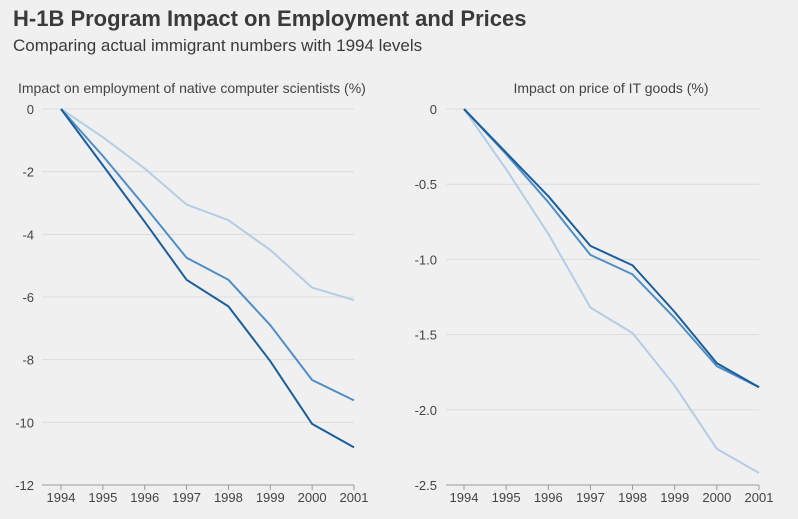 The width and height of the screenshot is (798, 519). Describe the element at coordinates (464, 497) in the screenshot. I see `chart2-x-tick-label: 1994` at that location.